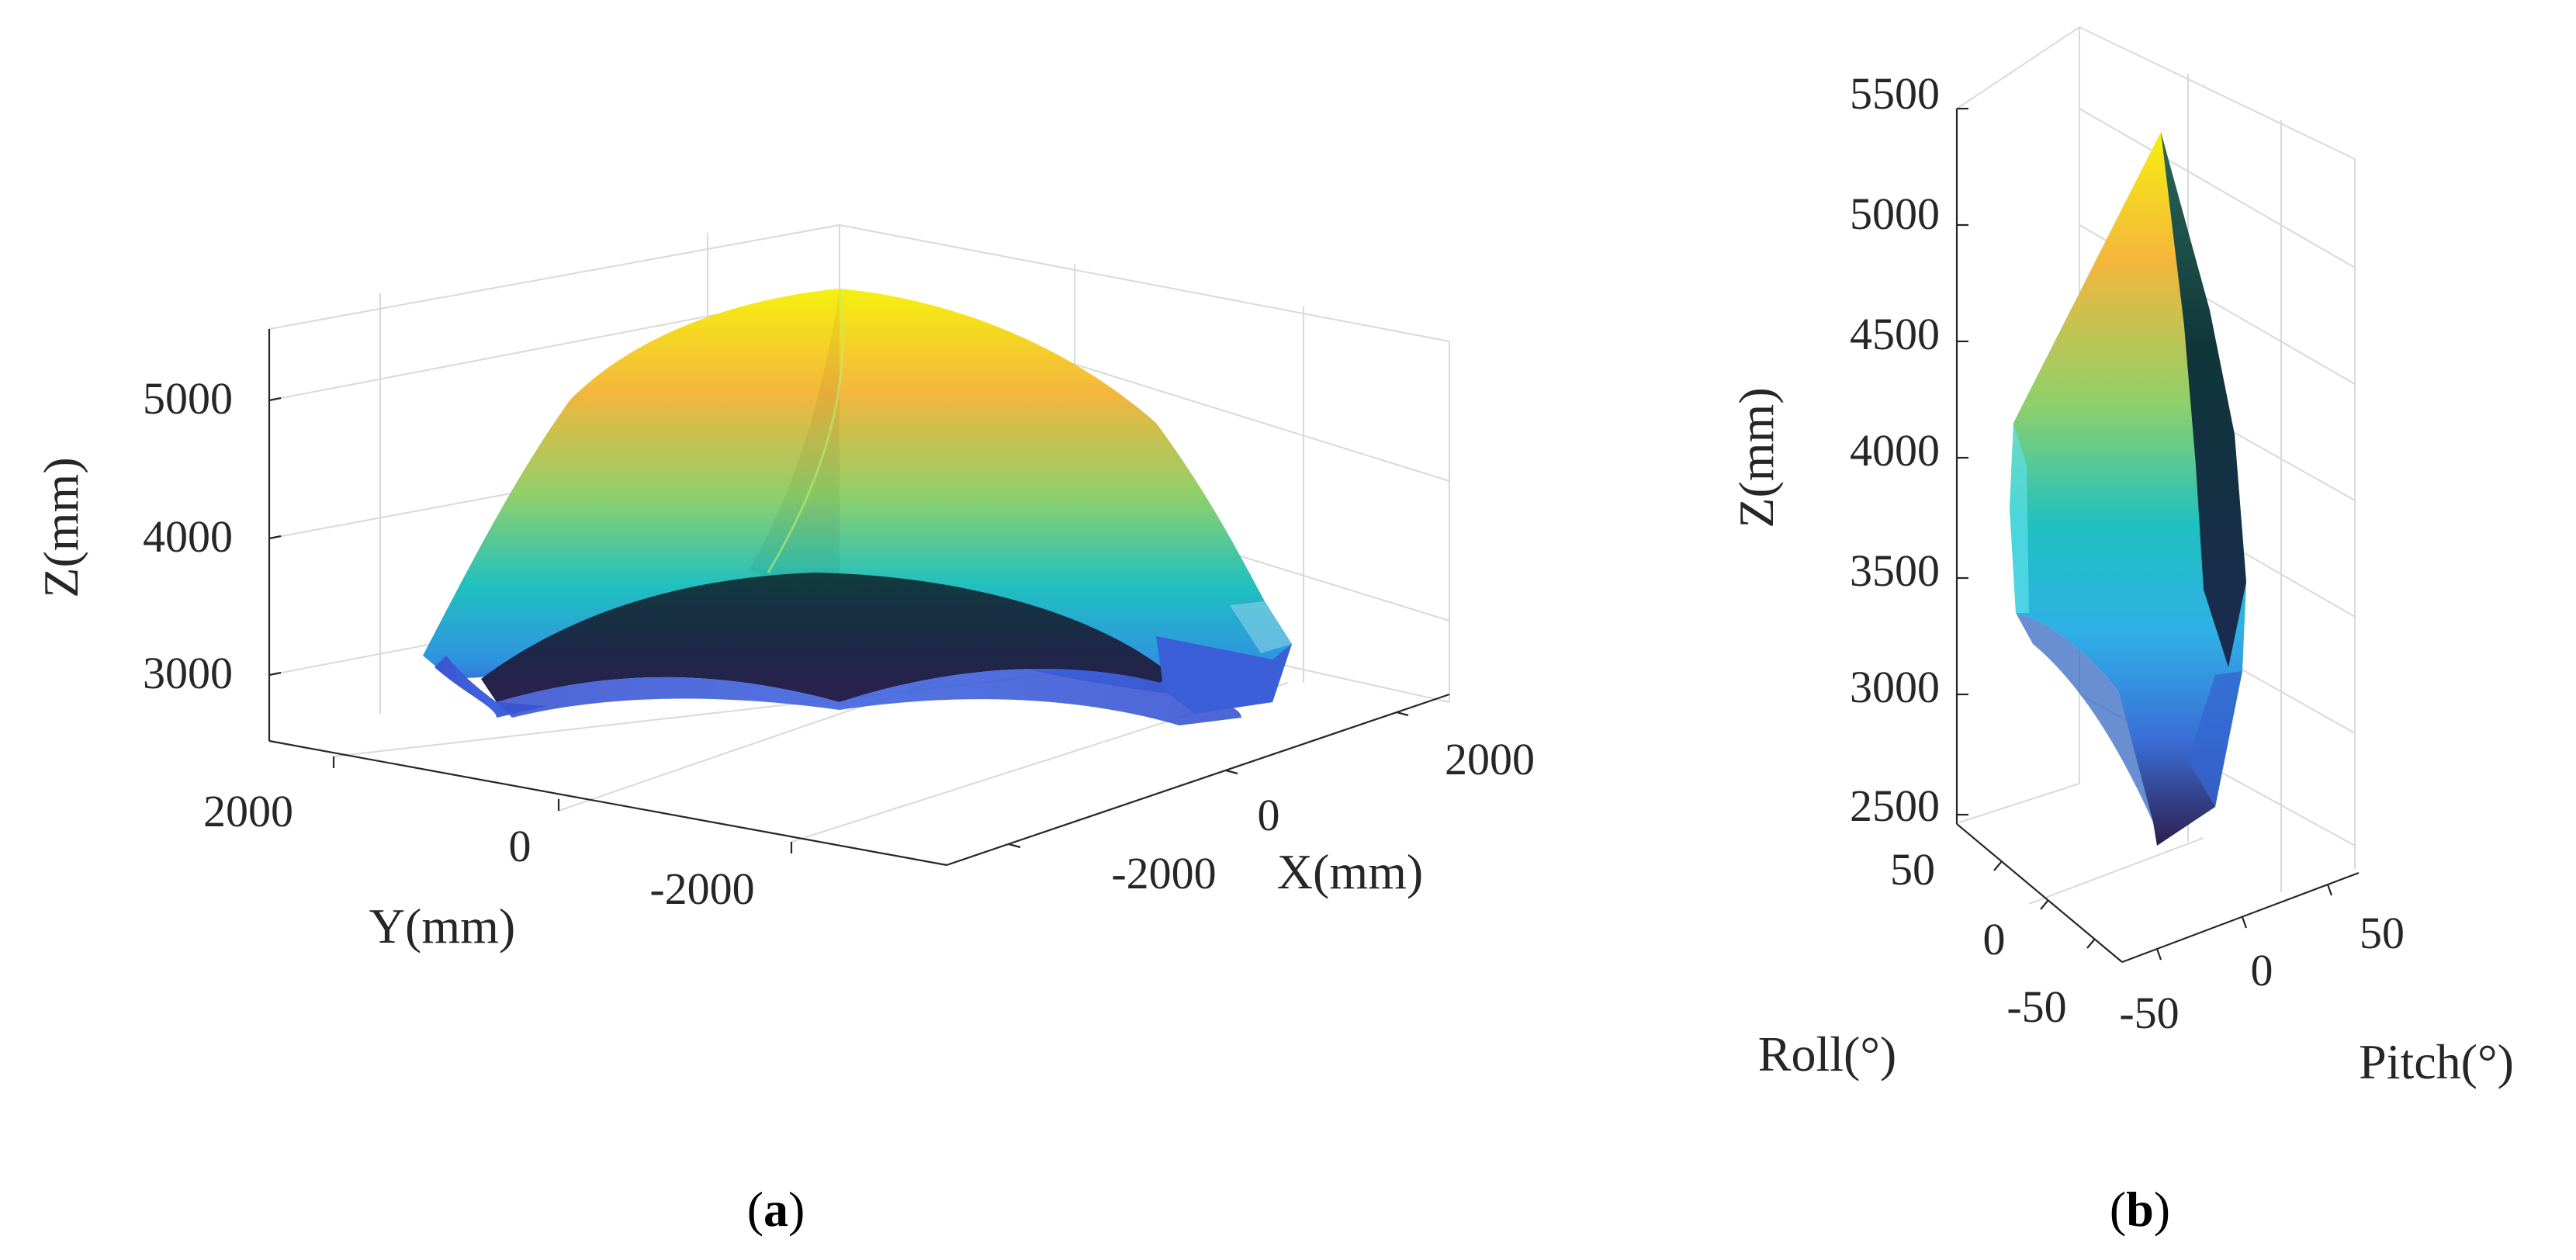 This screenshot has height=1260, width=2576. Describe the element at coordinates (857, 507) in the screenshot. I see `panel-a-surface` at that location.